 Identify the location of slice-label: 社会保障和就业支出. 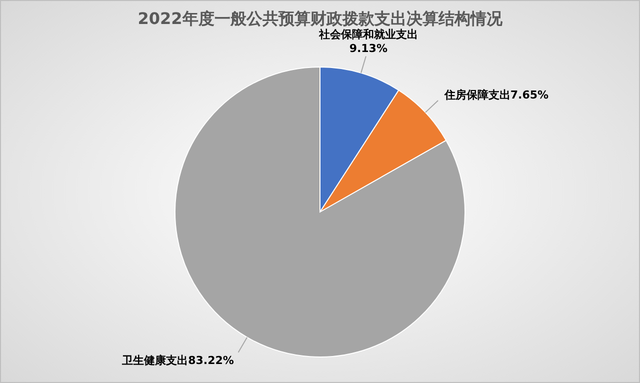
(368, 34).